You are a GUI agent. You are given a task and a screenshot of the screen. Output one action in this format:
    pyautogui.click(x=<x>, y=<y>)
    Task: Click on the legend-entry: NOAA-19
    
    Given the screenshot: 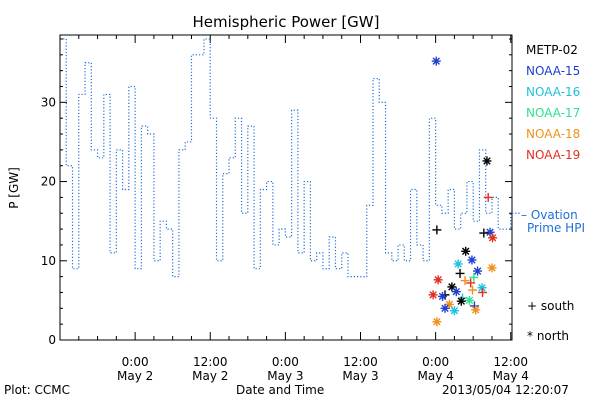 What is the action you would take?
    pyautogui.click(x=553, y=155)
    